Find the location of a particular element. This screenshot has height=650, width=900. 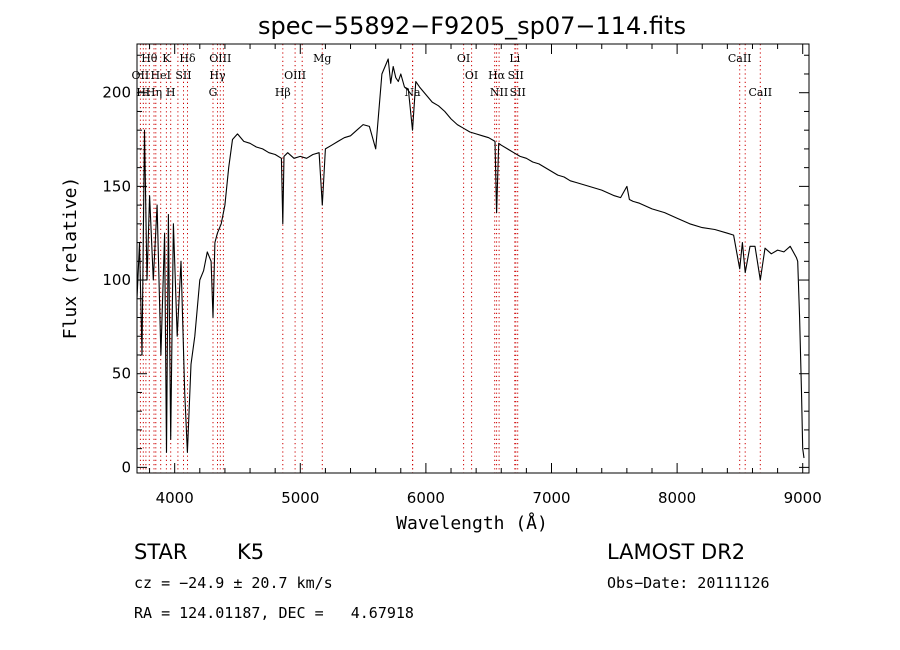

y-tick-labels: 0 50 100 150 200 is located at coordinates (116, 280).